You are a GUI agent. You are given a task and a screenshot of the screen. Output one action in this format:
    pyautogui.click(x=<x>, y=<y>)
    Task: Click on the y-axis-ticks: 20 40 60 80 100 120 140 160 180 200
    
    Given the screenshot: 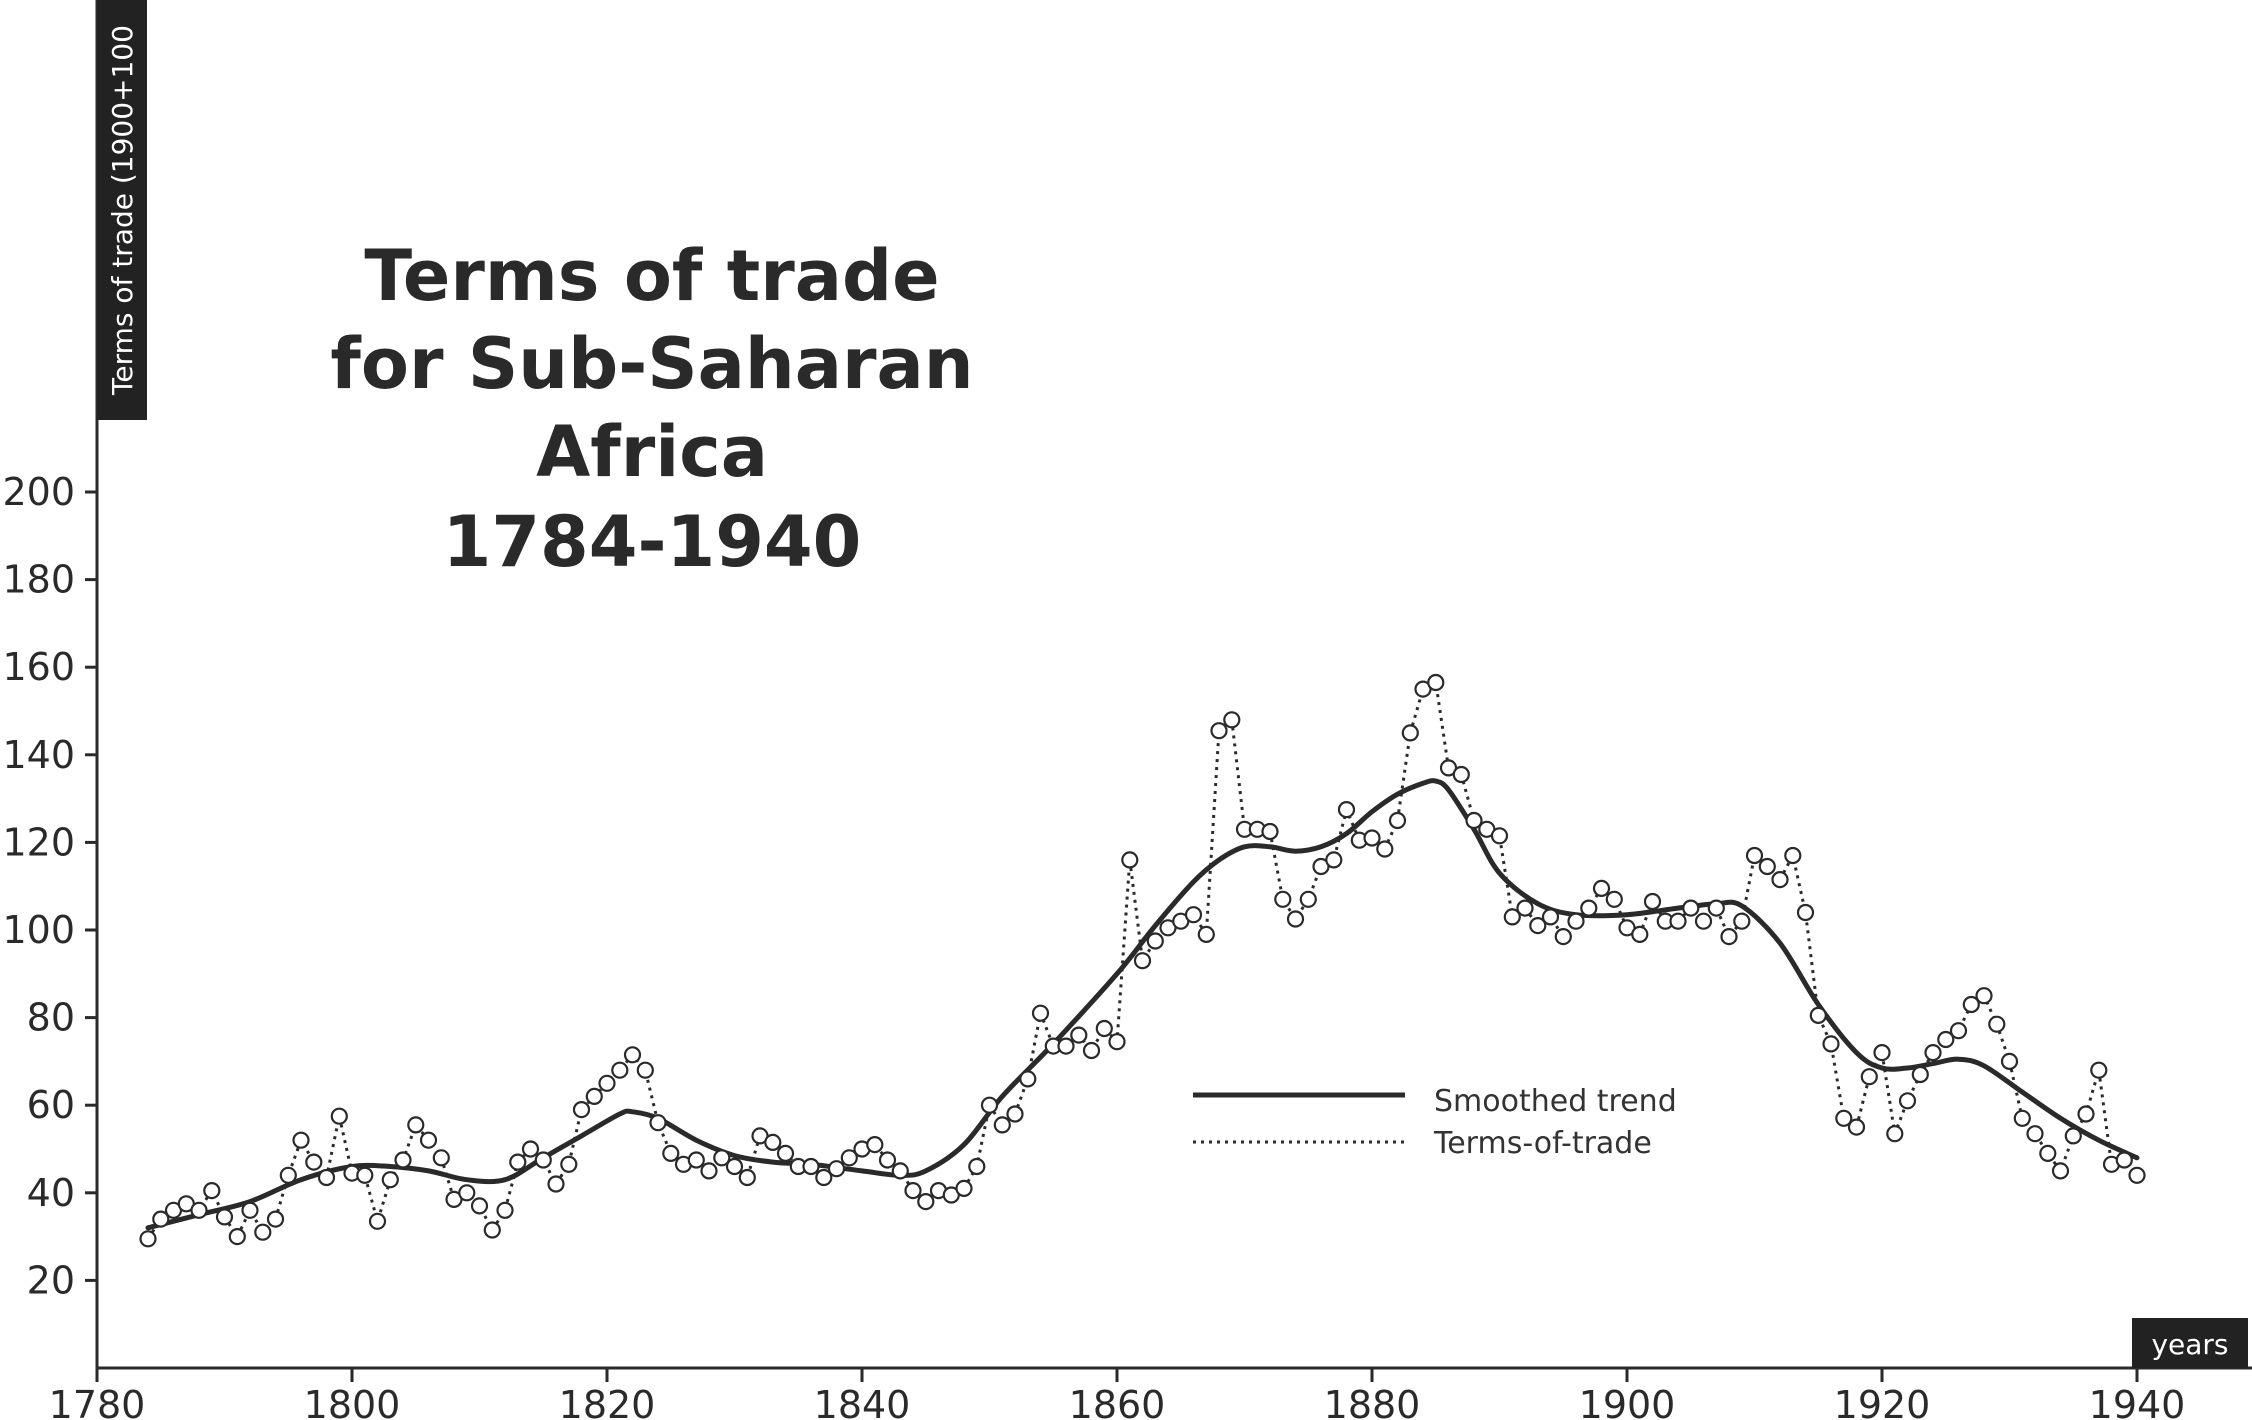 What is the action you would take?
    pyautogui.click(x=49, y=886)
    